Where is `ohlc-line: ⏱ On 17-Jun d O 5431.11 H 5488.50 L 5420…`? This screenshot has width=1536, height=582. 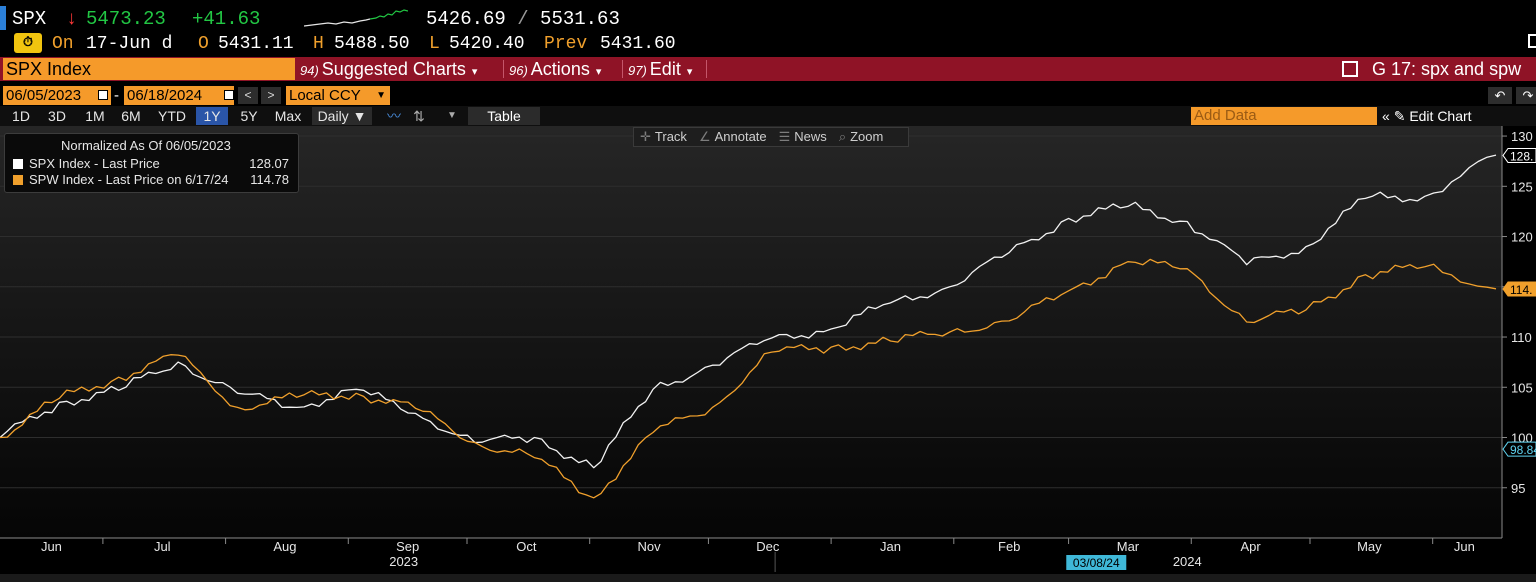
ohlc-line: ⏱ On 17-Jun d O 5431.11 H 5488.50 L 5420… is located at coordinates (768, 43).